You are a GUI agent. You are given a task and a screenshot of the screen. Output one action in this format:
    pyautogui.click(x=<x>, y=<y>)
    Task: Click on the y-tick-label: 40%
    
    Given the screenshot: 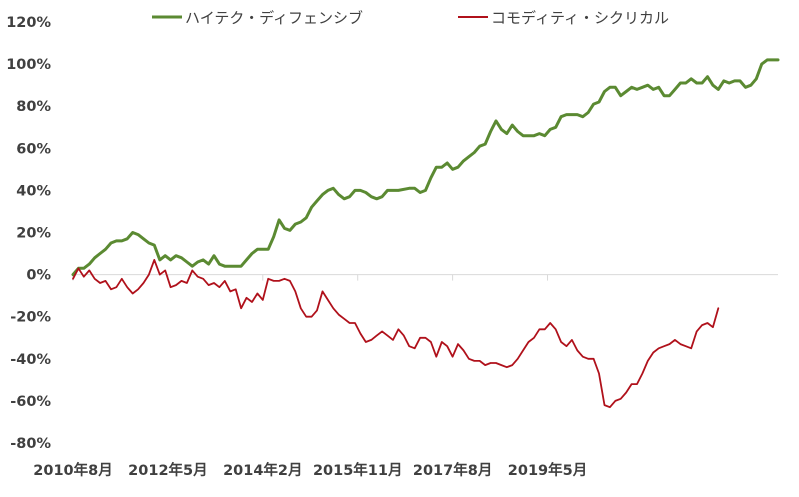 What is the action you would take?
    pyautogui.click(x=33, y=191)
    